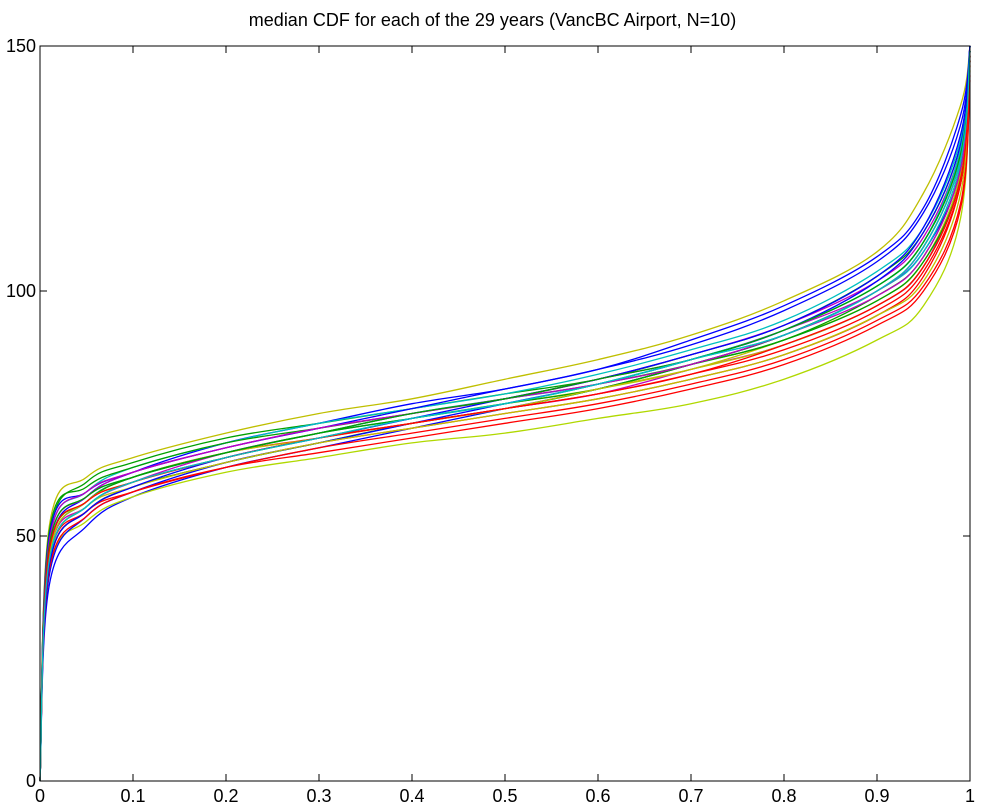 The image size is (985, 811). I want to click on x-tick-label: 0.6, so click(597, 796).